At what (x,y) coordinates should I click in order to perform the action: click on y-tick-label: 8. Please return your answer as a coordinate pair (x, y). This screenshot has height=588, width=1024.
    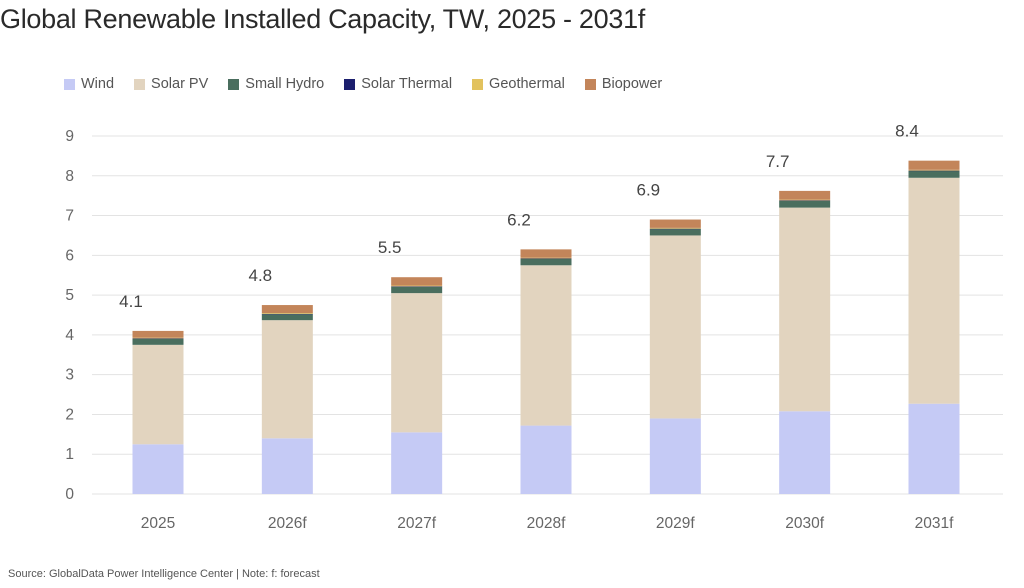
    Looking at the image, I should click on (69, 176).